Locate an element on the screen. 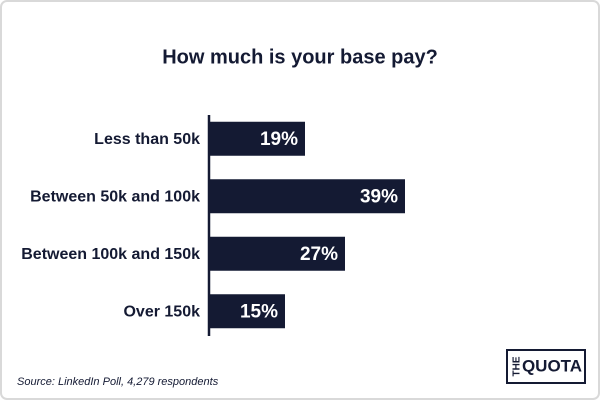 The height and width of the screenshot is (400, 600). logo-prefix: THE is located at coordinates (517, 366).